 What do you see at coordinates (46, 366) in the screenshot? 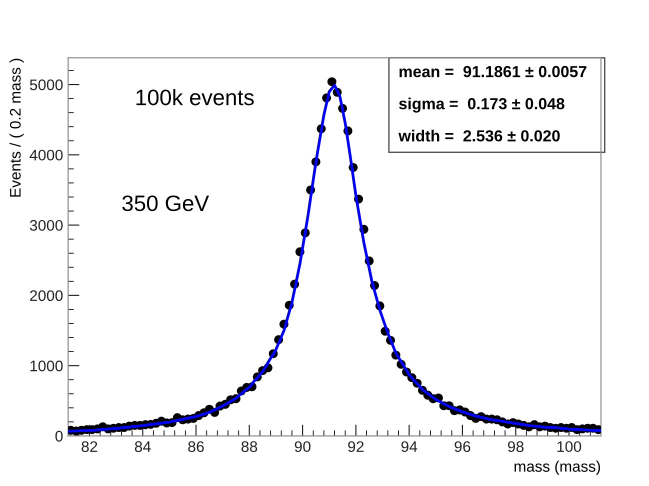
I see `y-tick-label: 1000` at bounding box center [46, 366].